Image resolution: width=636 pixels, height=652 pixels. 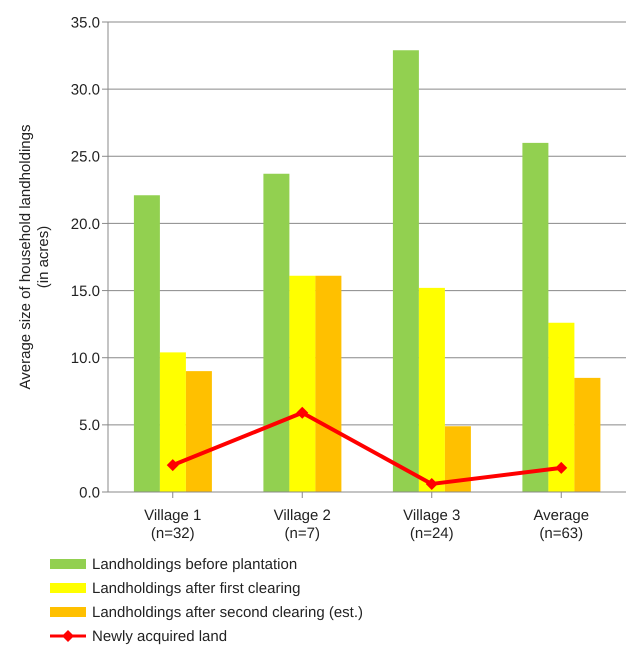 What do you see at coordinates (561, 524) in the screenshot?
I see `x-tick-label: Average (n=63)` at bounding box center [561, 524].